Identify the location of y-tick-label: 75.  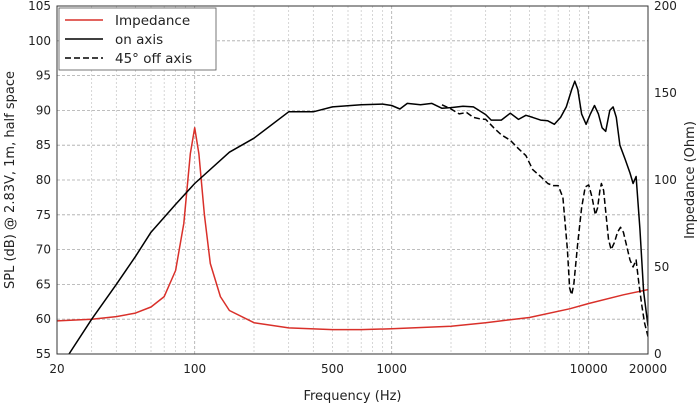
(43, 215).